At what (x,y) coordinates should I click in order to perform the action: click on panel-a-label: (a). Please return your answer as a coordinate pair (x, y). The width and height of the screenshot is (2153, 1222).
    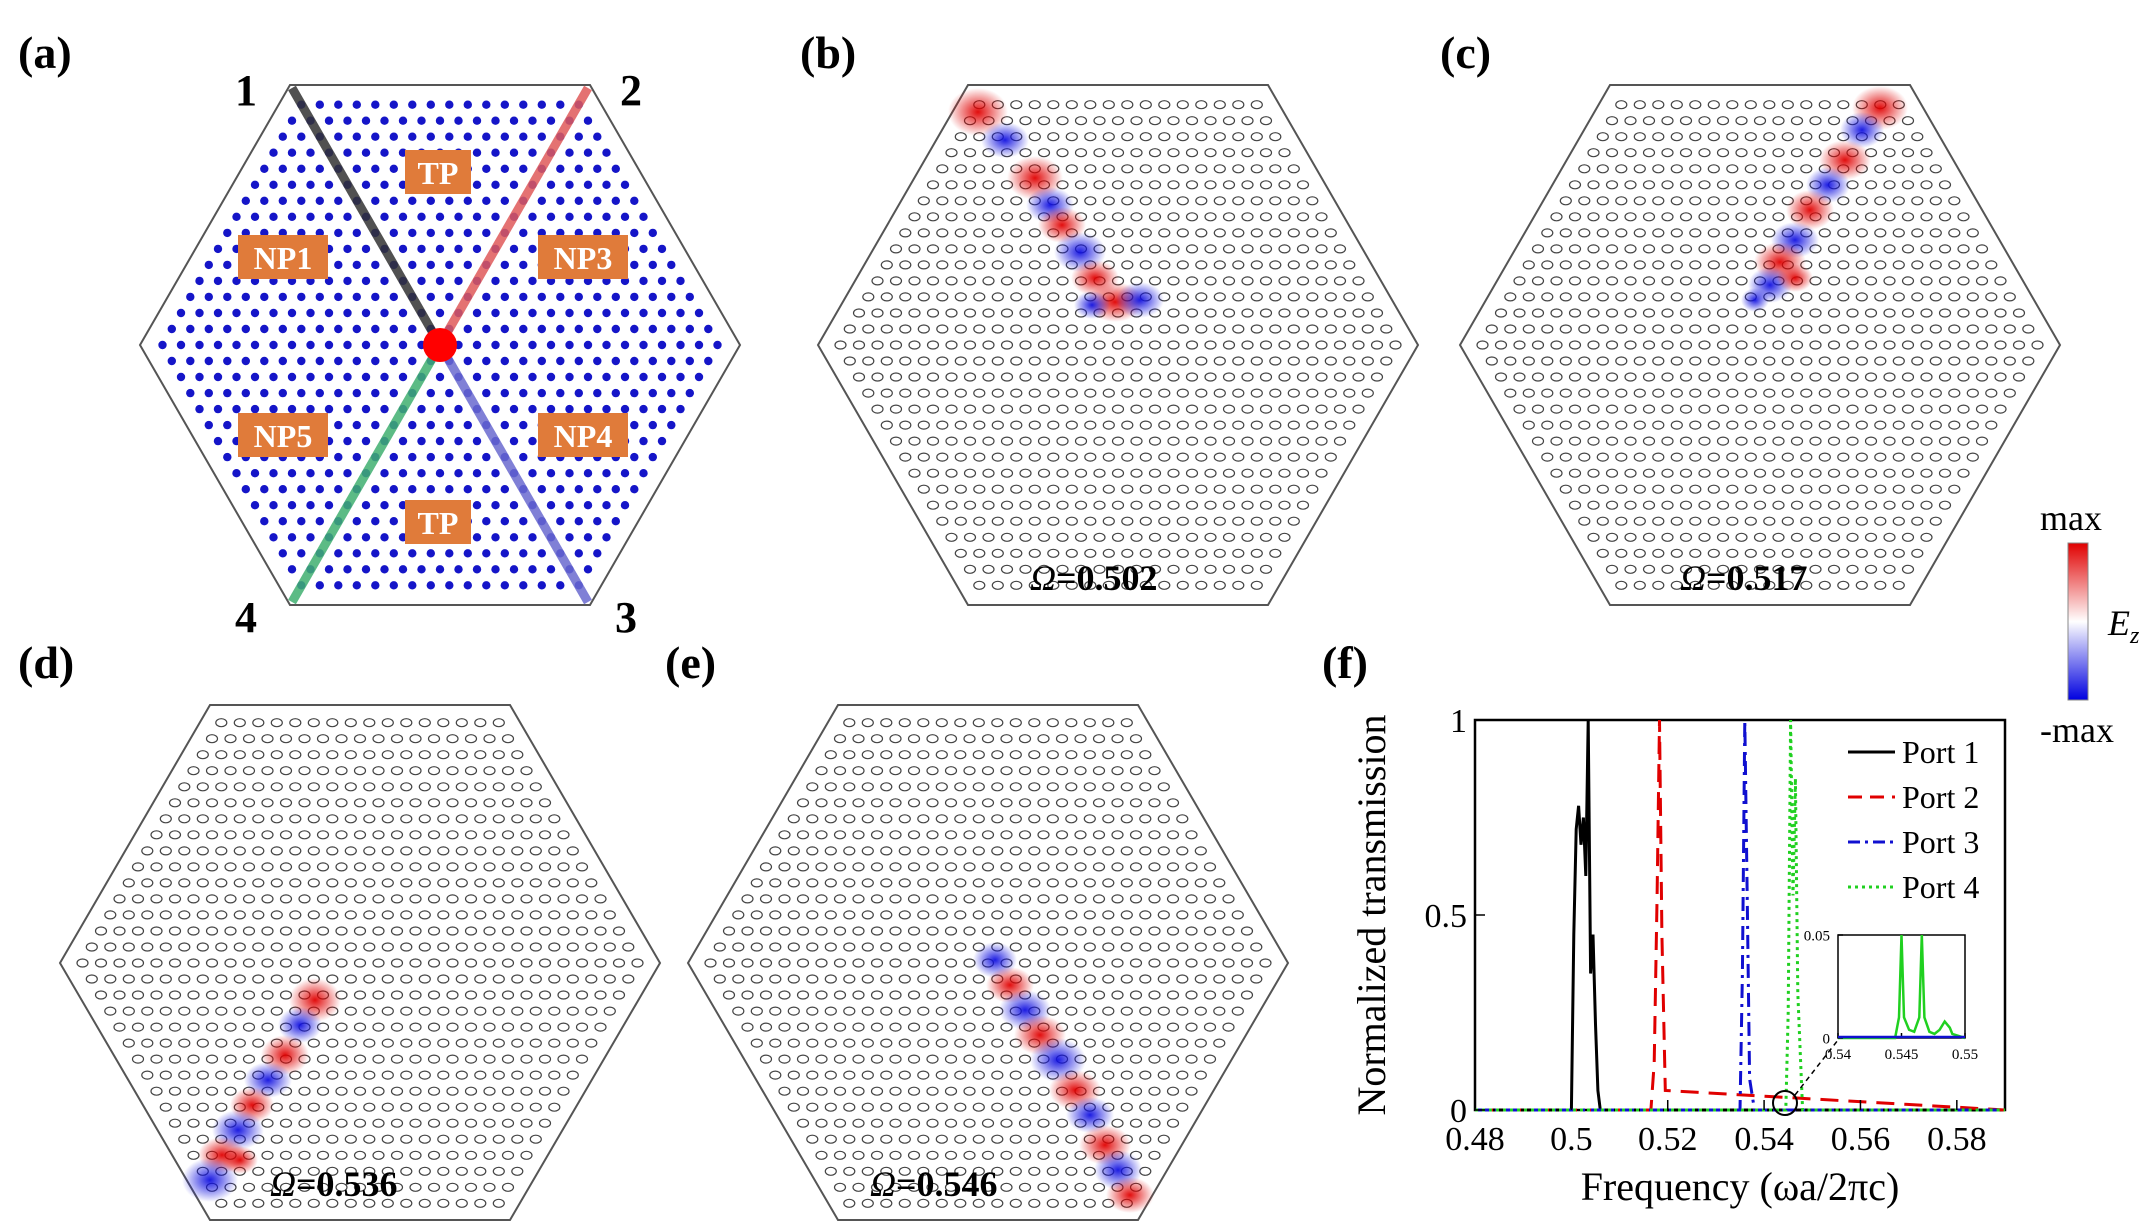
    Looking at the image, I should click on (45, 52).